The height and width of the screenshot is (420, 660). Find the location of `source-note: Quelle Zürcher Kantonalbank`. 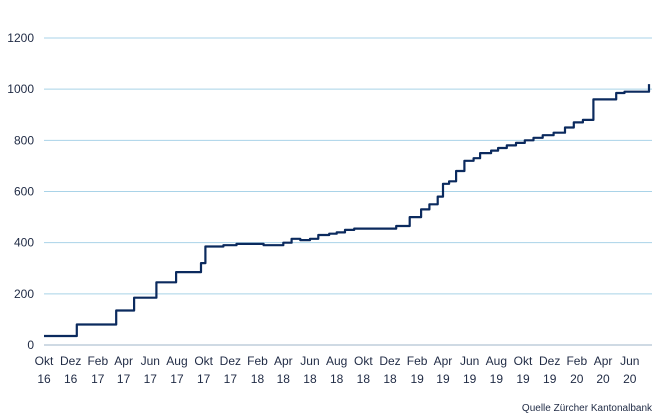

source-note: Quelle Zürcher Kantonalbank is located at coordinates (586, 408).